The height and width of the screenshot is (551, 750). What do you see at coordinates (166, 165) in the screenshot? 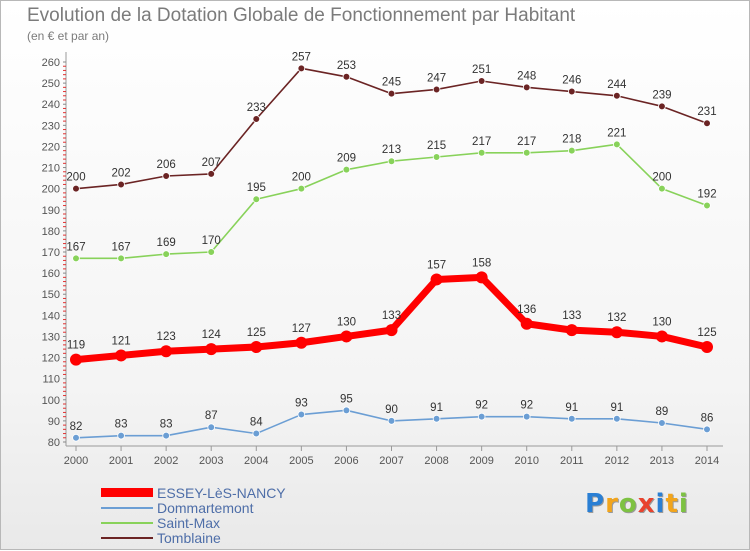
I see `data-label-tomblaine: 206` at bounding box center [166, 165].